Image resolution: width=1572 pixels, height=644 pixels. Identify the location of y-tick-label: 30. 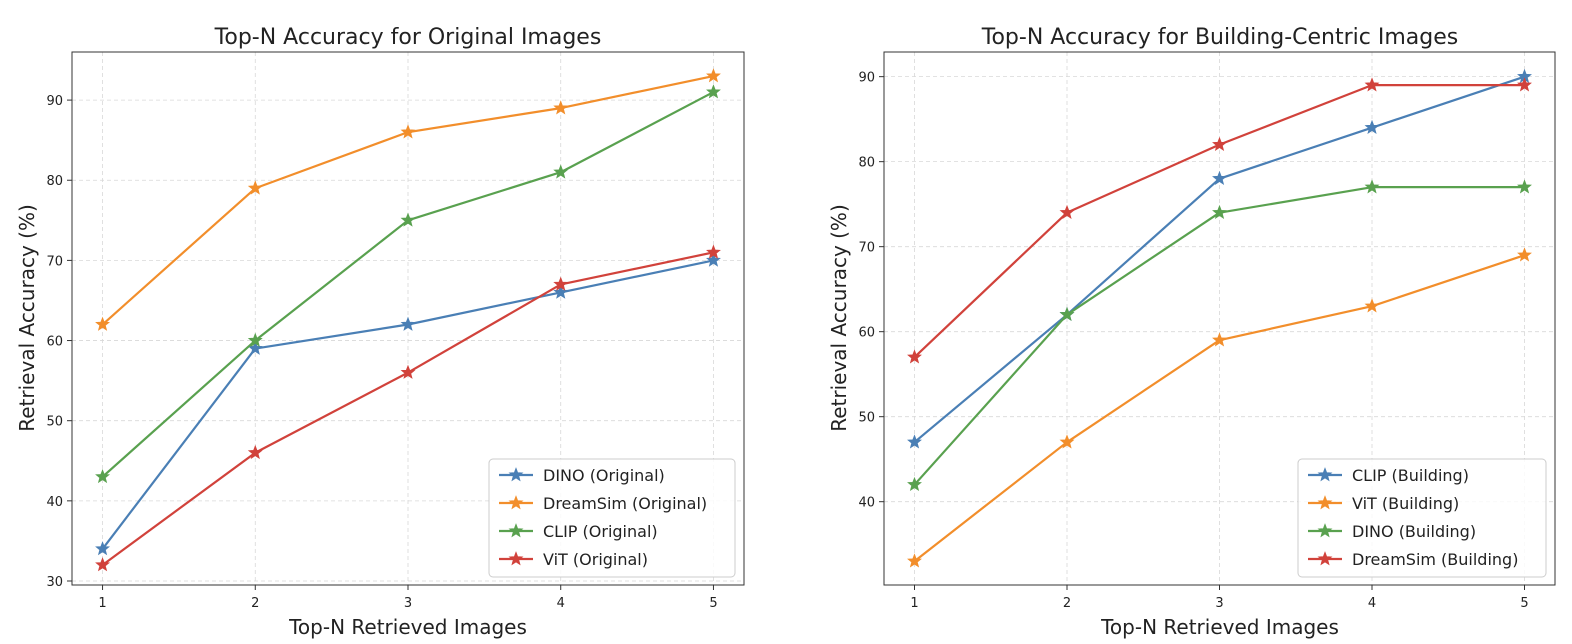
(54, 582).